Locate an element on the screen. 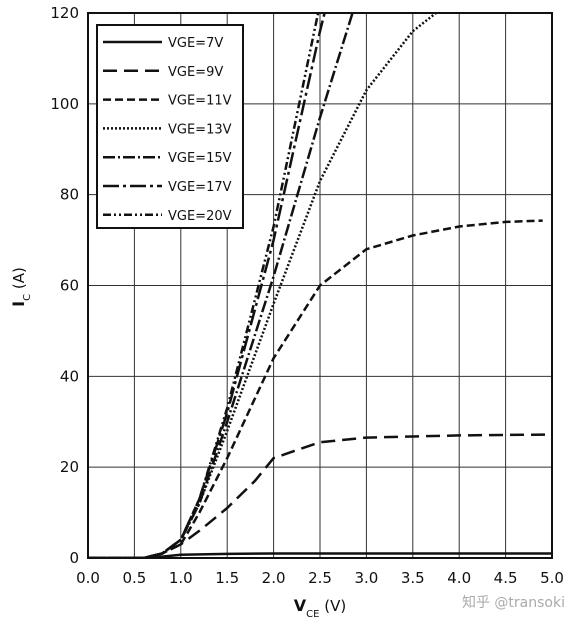 Image resolution: width=578 pixels, height=631 pixels. watermark: 知乎 @transoki is located at coordinates (513, 602).